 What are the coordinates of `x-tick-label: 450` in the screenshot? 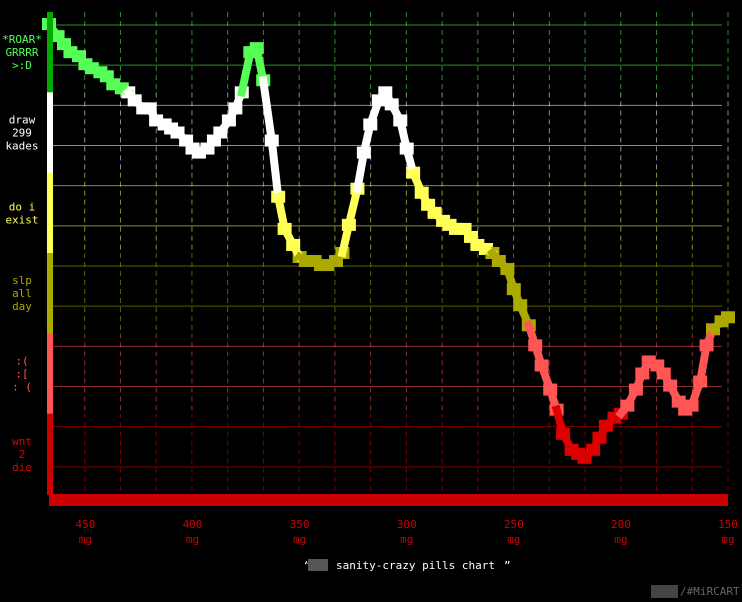 It's located at (85, 524).